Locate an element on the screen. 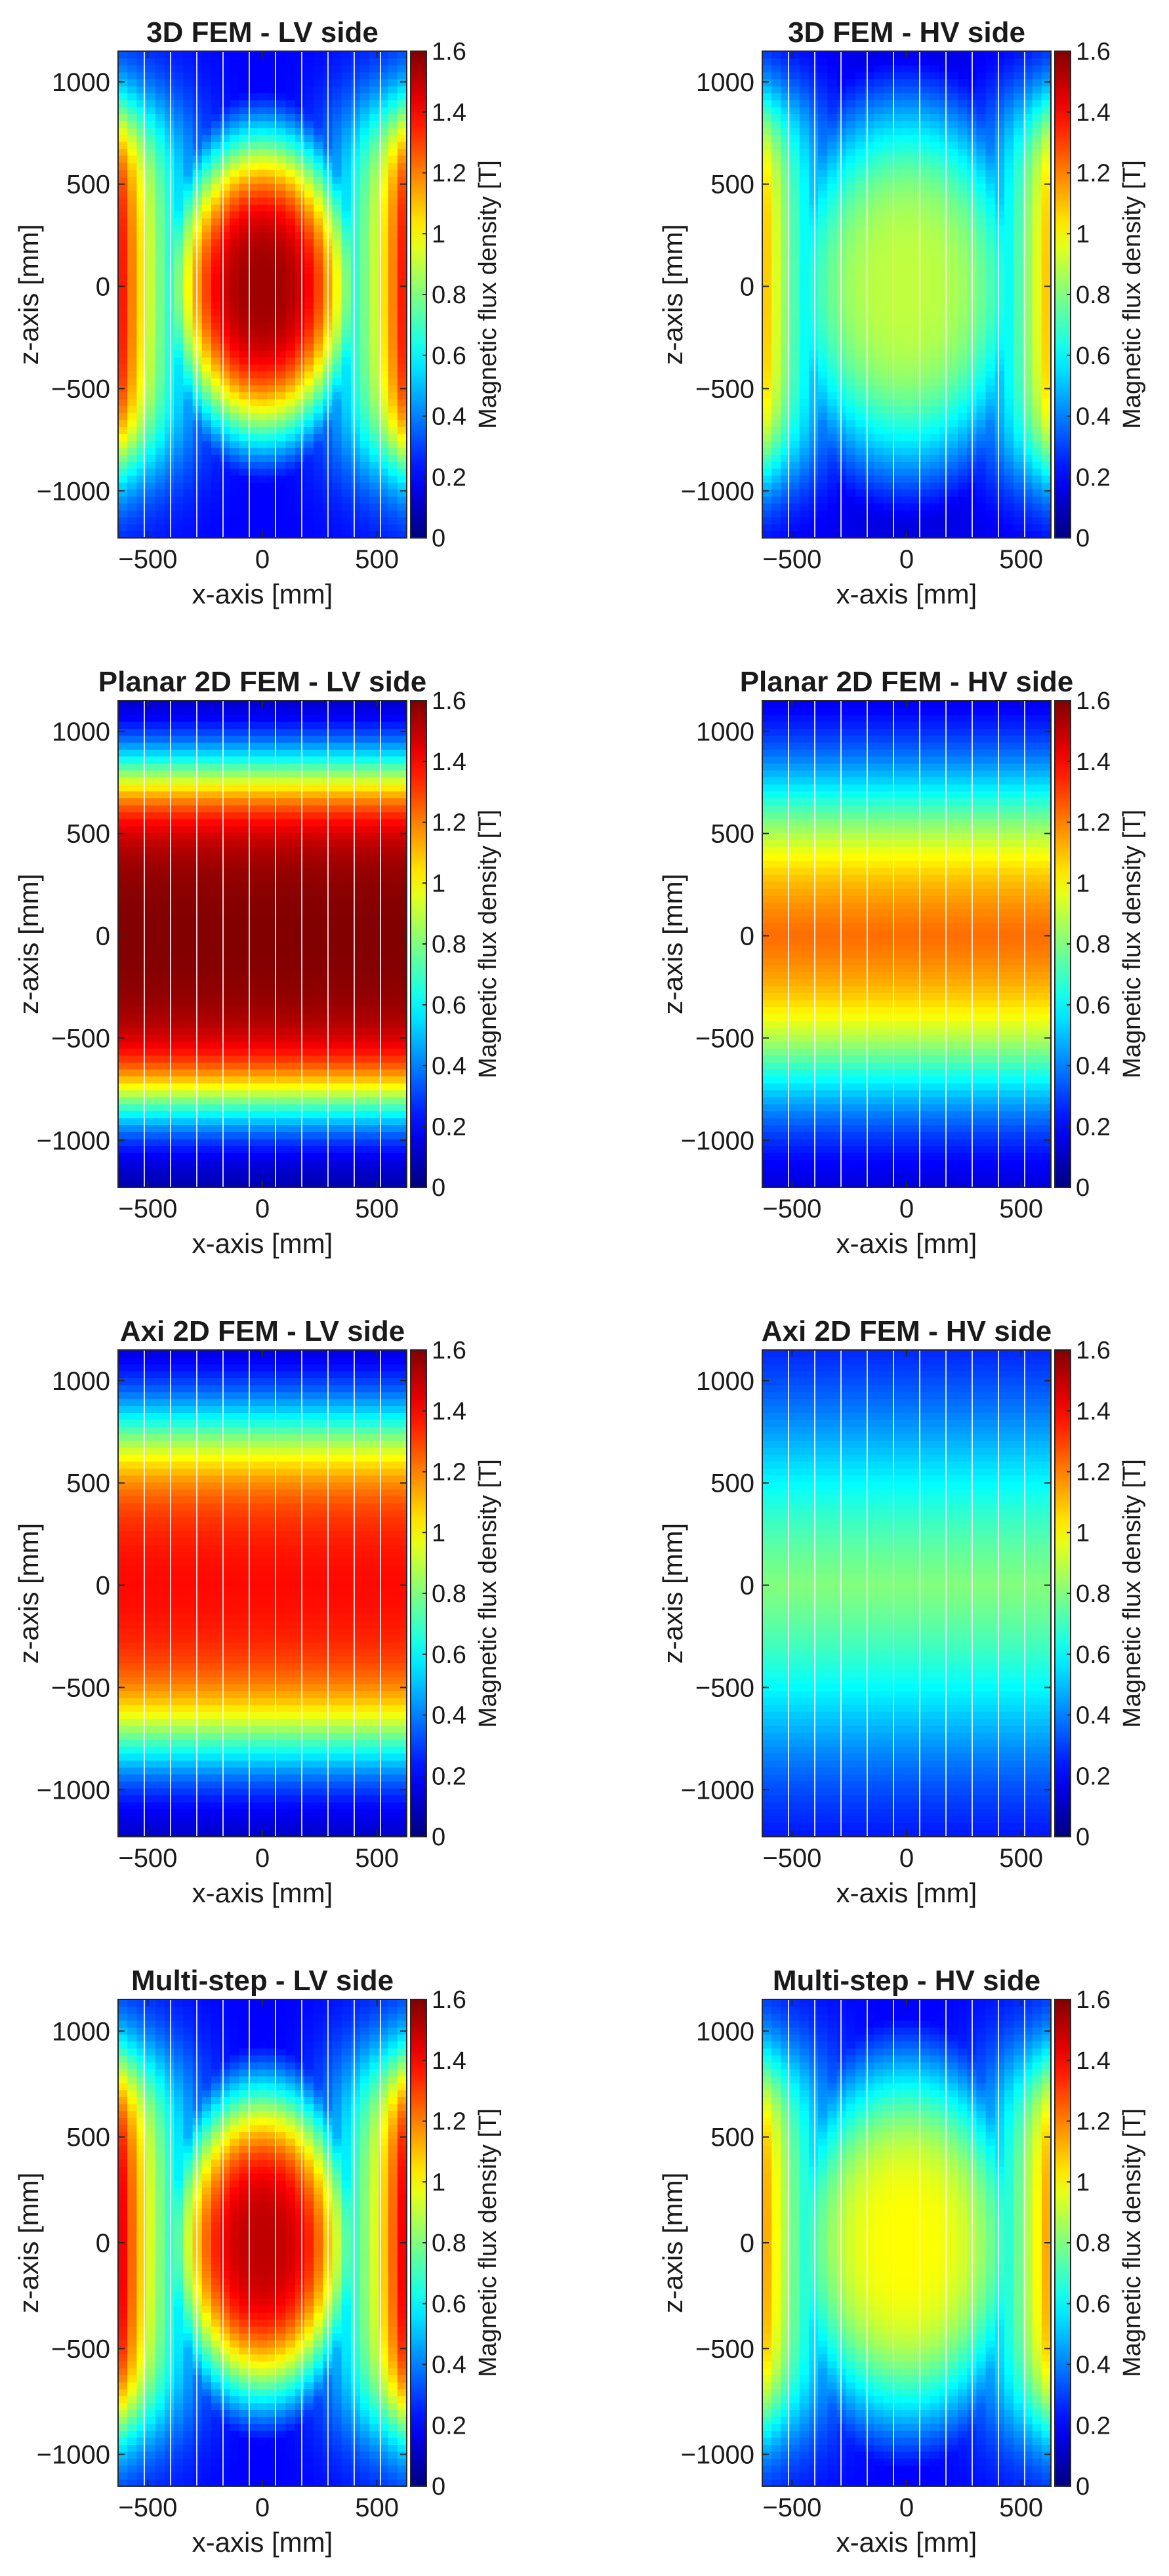  y-tick-label: 0 is located at coordinates (747, 287).